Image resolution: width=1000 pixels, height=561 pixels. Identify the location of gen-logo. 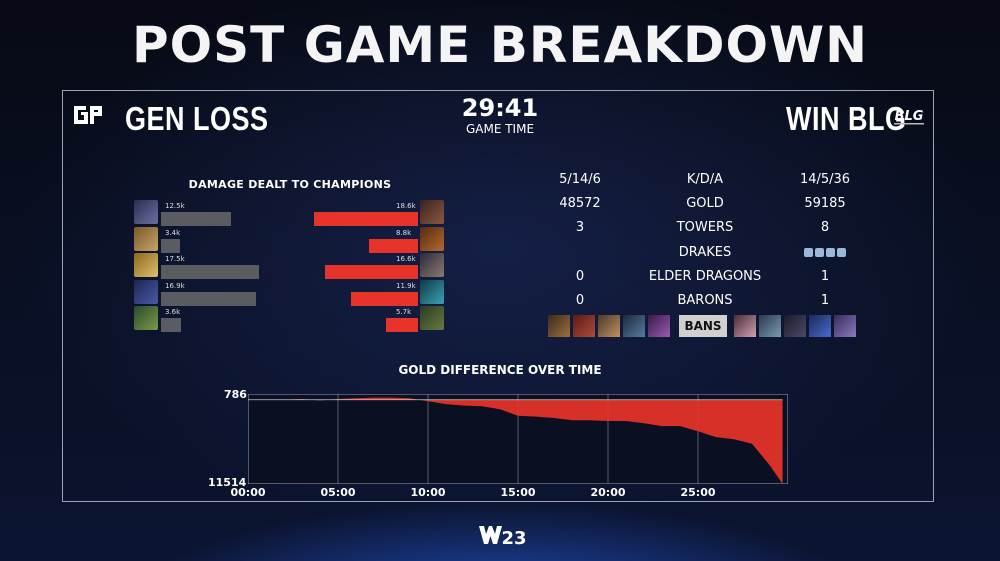
(88, 118).